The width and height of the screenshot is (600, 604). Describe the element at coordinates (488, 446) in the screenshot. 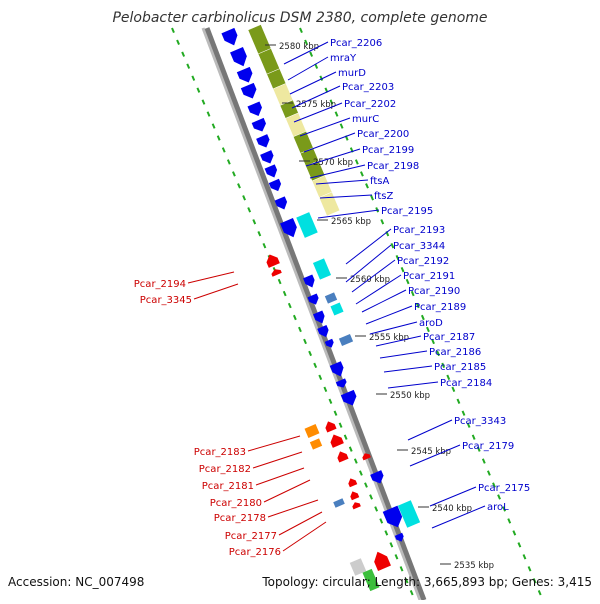

I see `forward-gene-label: Pcar_2179` at that location.